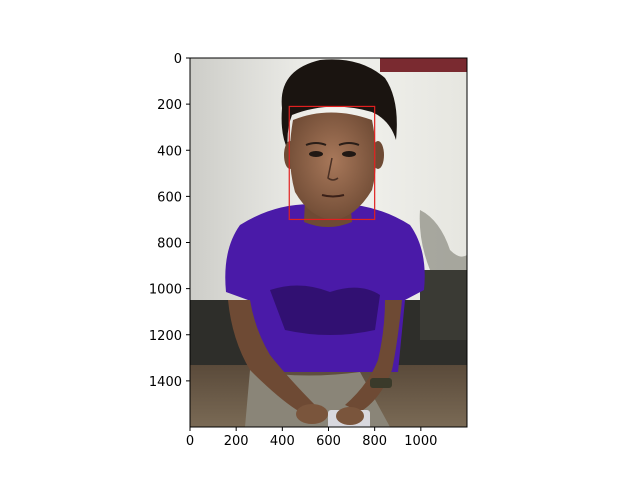  Describe the element at coordinates (349, 144) in the screenshot. I see `right-brow` at that location.